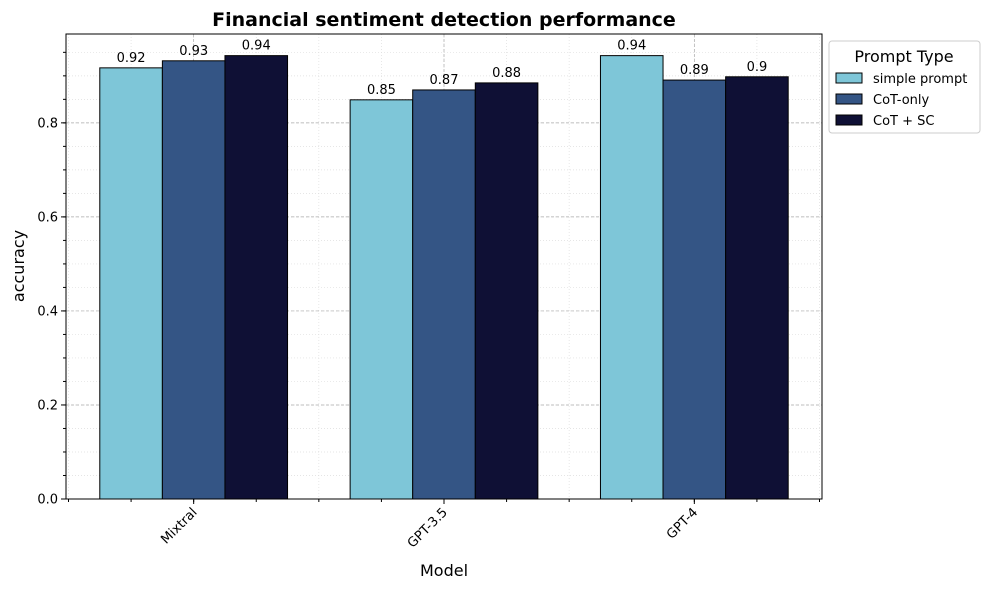 This screenshot has width=989, height=595. Describe the element at coordinates (47, 311) in the screenshot. I see `y-tick-label: 0.4` at that location.